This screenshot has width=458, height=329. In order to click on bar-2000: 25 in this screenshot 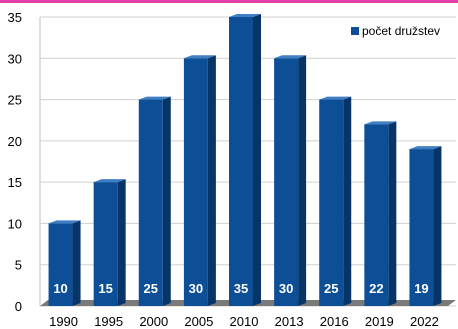, I will do `click(154, 201)`.